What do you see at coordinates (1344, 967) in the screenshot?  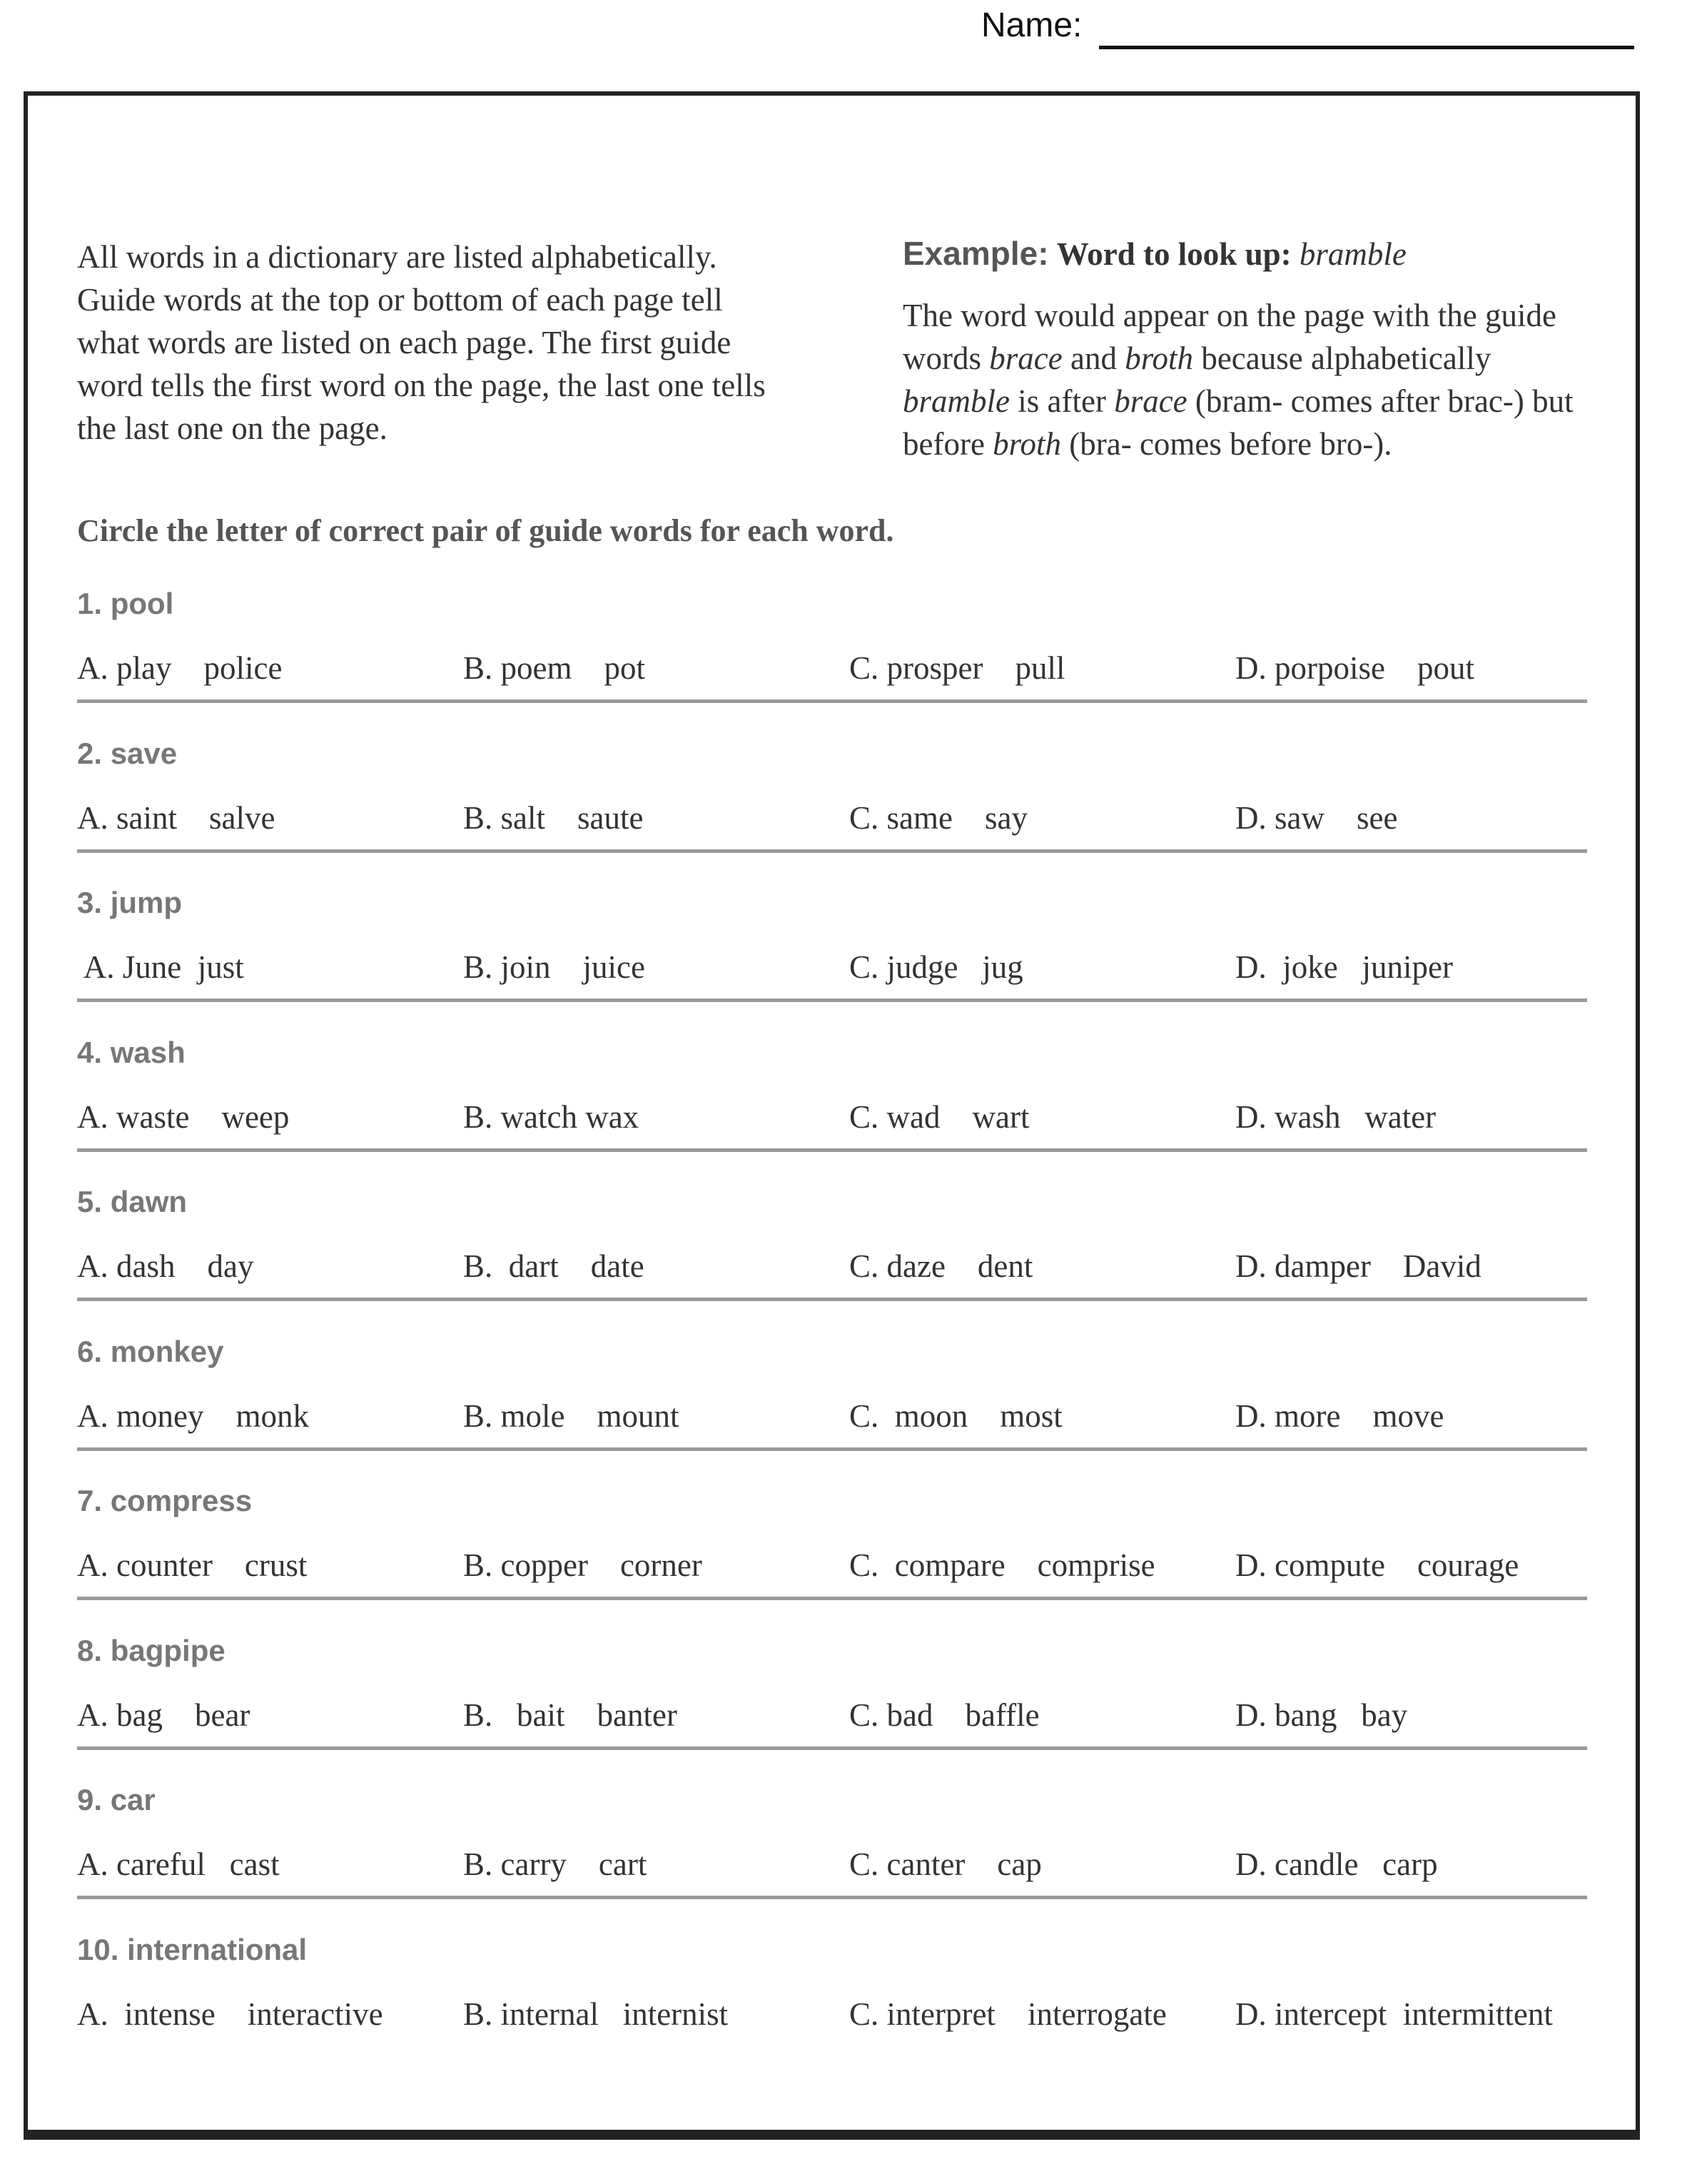 I see `answer-option-d: D. joke juniper` at bounding box center [1344, 967].